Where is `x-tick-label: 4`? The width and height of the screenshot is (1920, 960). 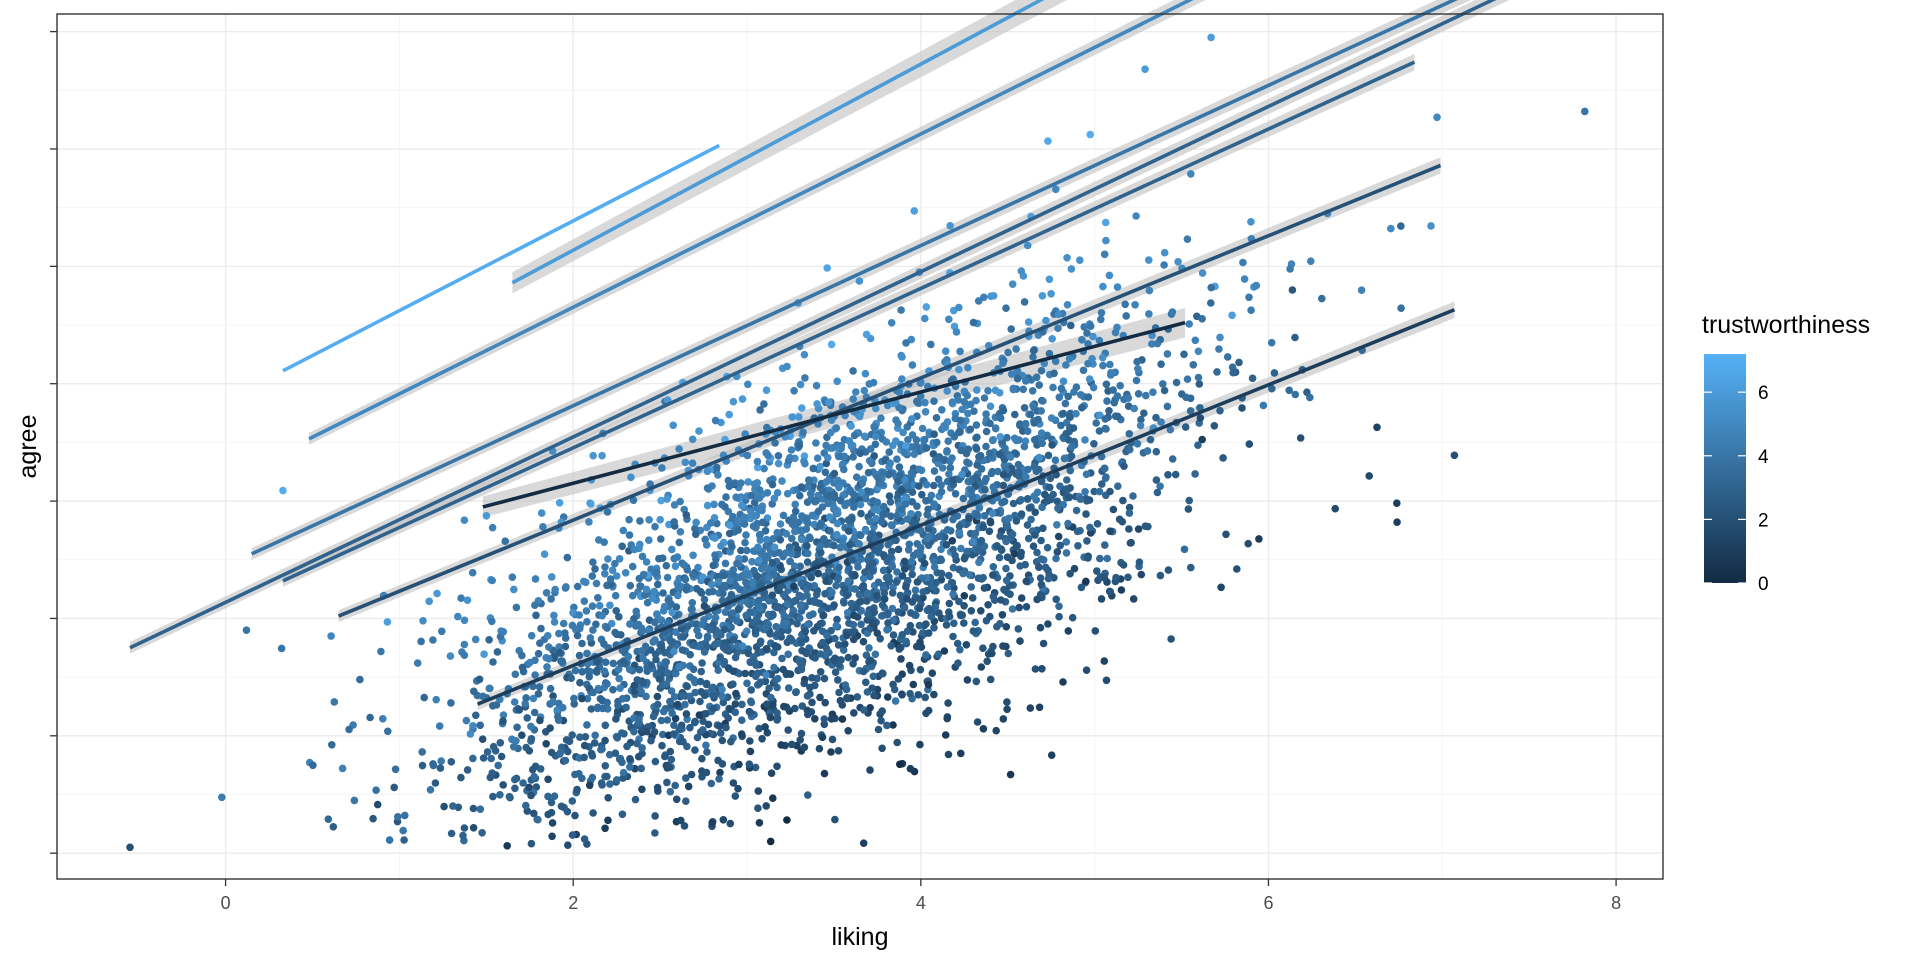 x-tick-label: 4 is located at coordinates (921, 903).